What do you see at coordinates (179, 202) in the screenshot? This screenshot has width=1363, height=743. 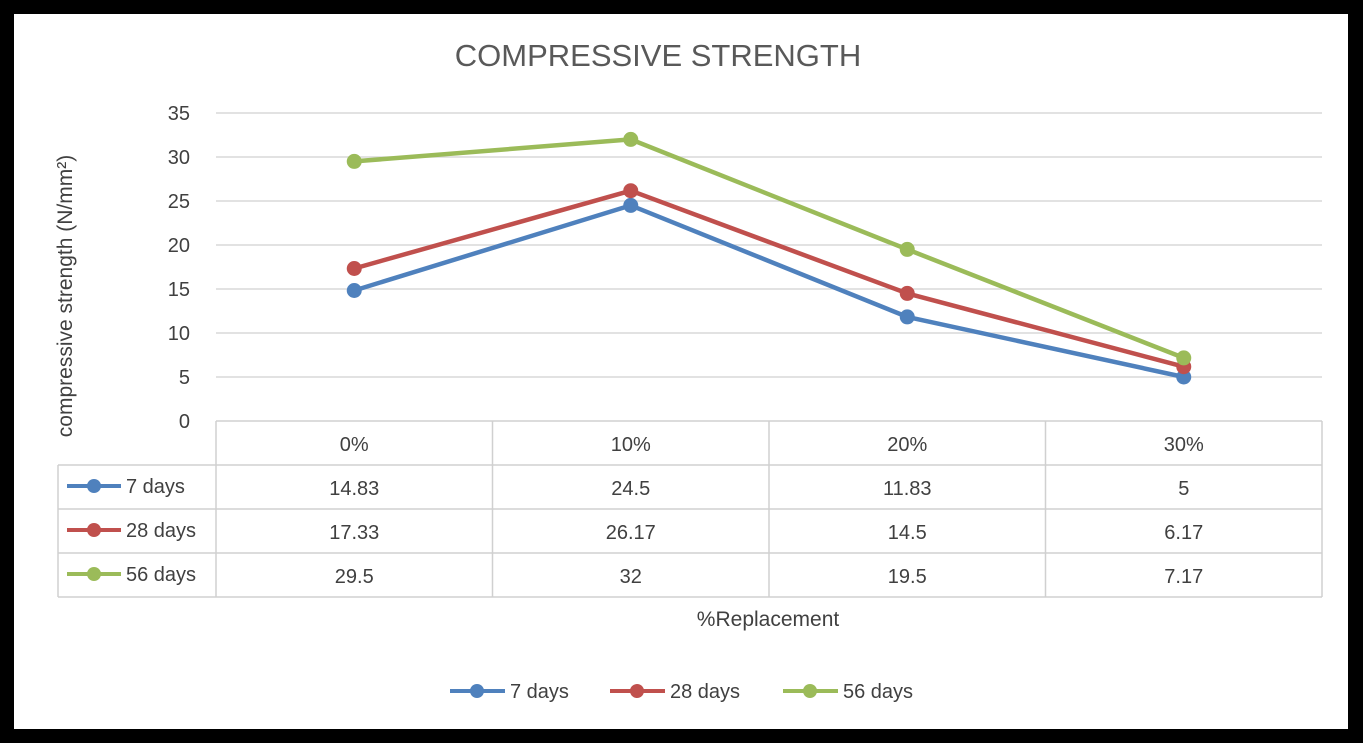 I see `y-tick-label: 25` at bounding box center [179, 202].